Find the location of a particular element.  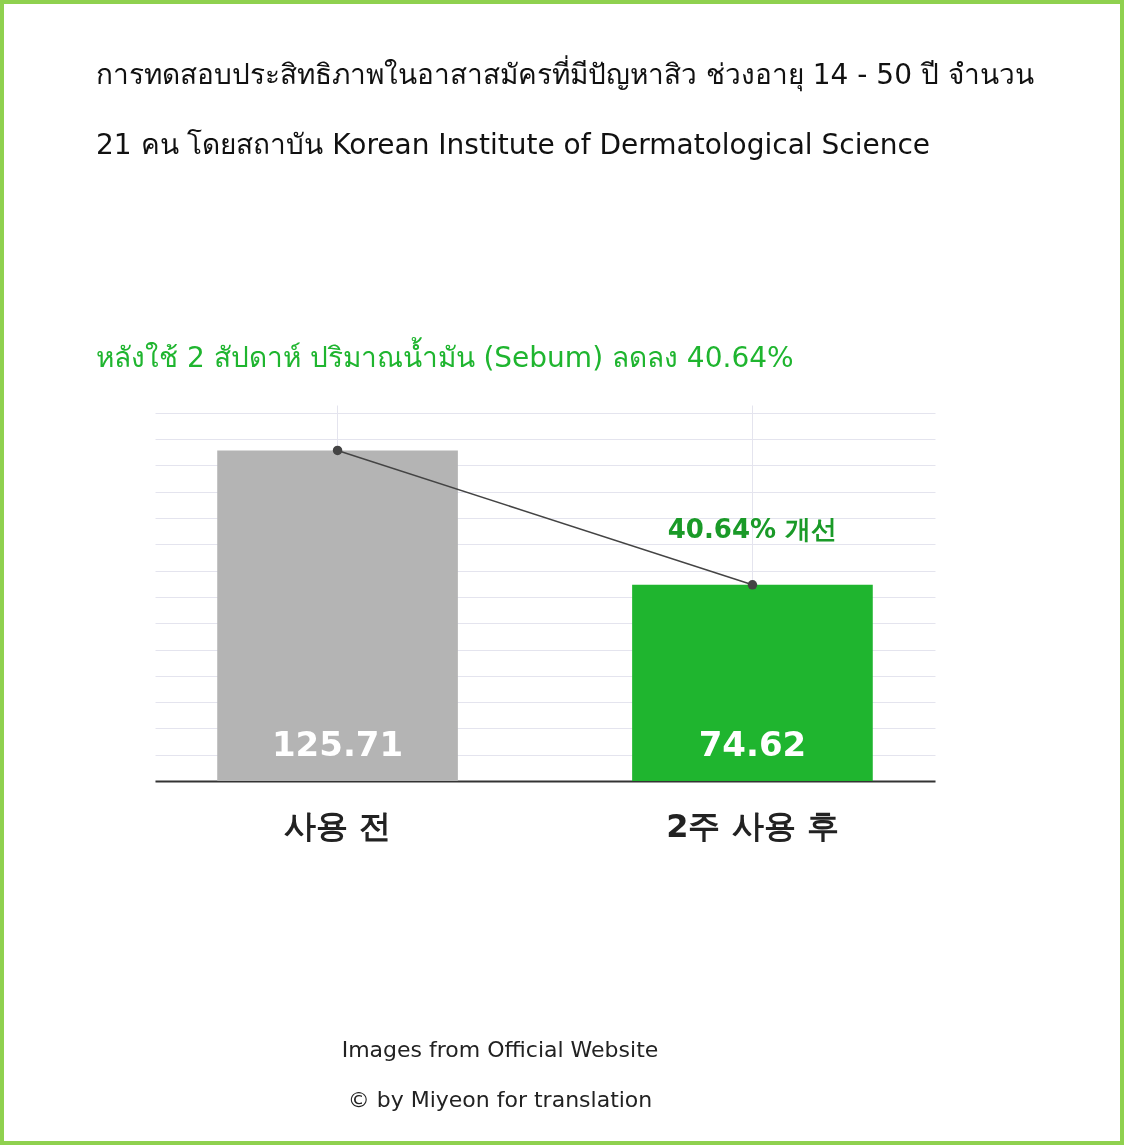

data-label: 125.71 is located at coordinates (337, 744).